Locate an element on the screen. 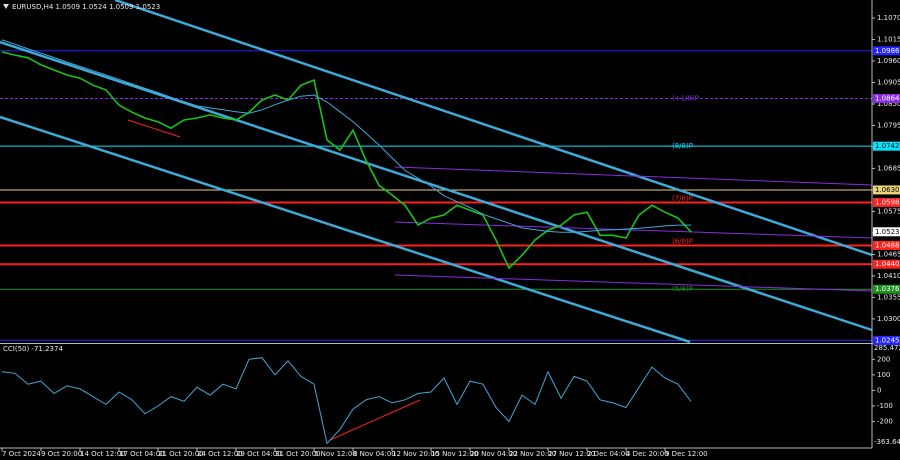 This screenshot has width=900, height=460. price-tag-label: 1.0630 is located at coordinates (887, 190).